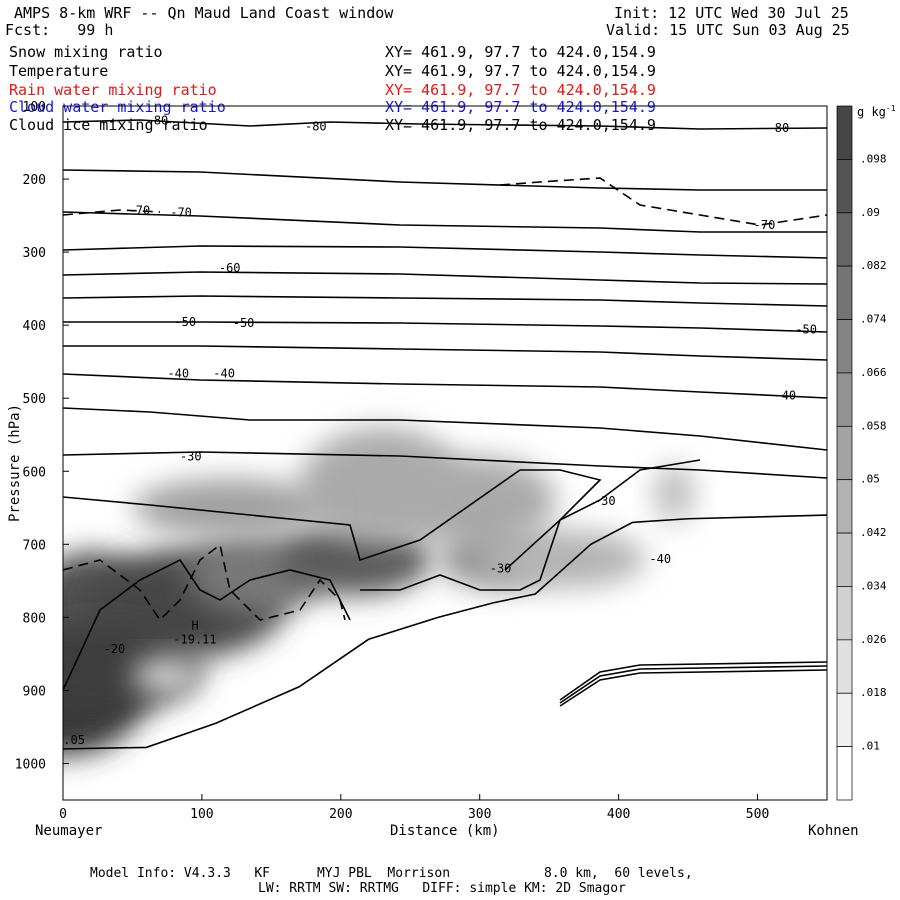 The image size is (900, 900). Describe the element at coordinates (873, 425) in the screenshot. I see `colorbar-tick-label: .058` at that location.